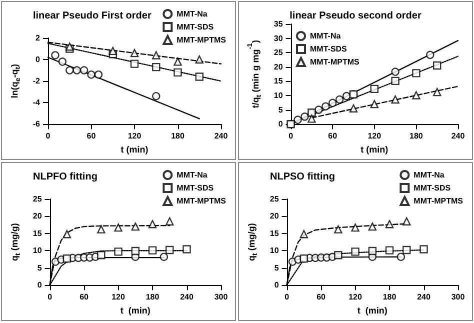 This screenshot has width=474, height=323. I want to click on chart-title: NLPFO fitting, so click(65, 177).